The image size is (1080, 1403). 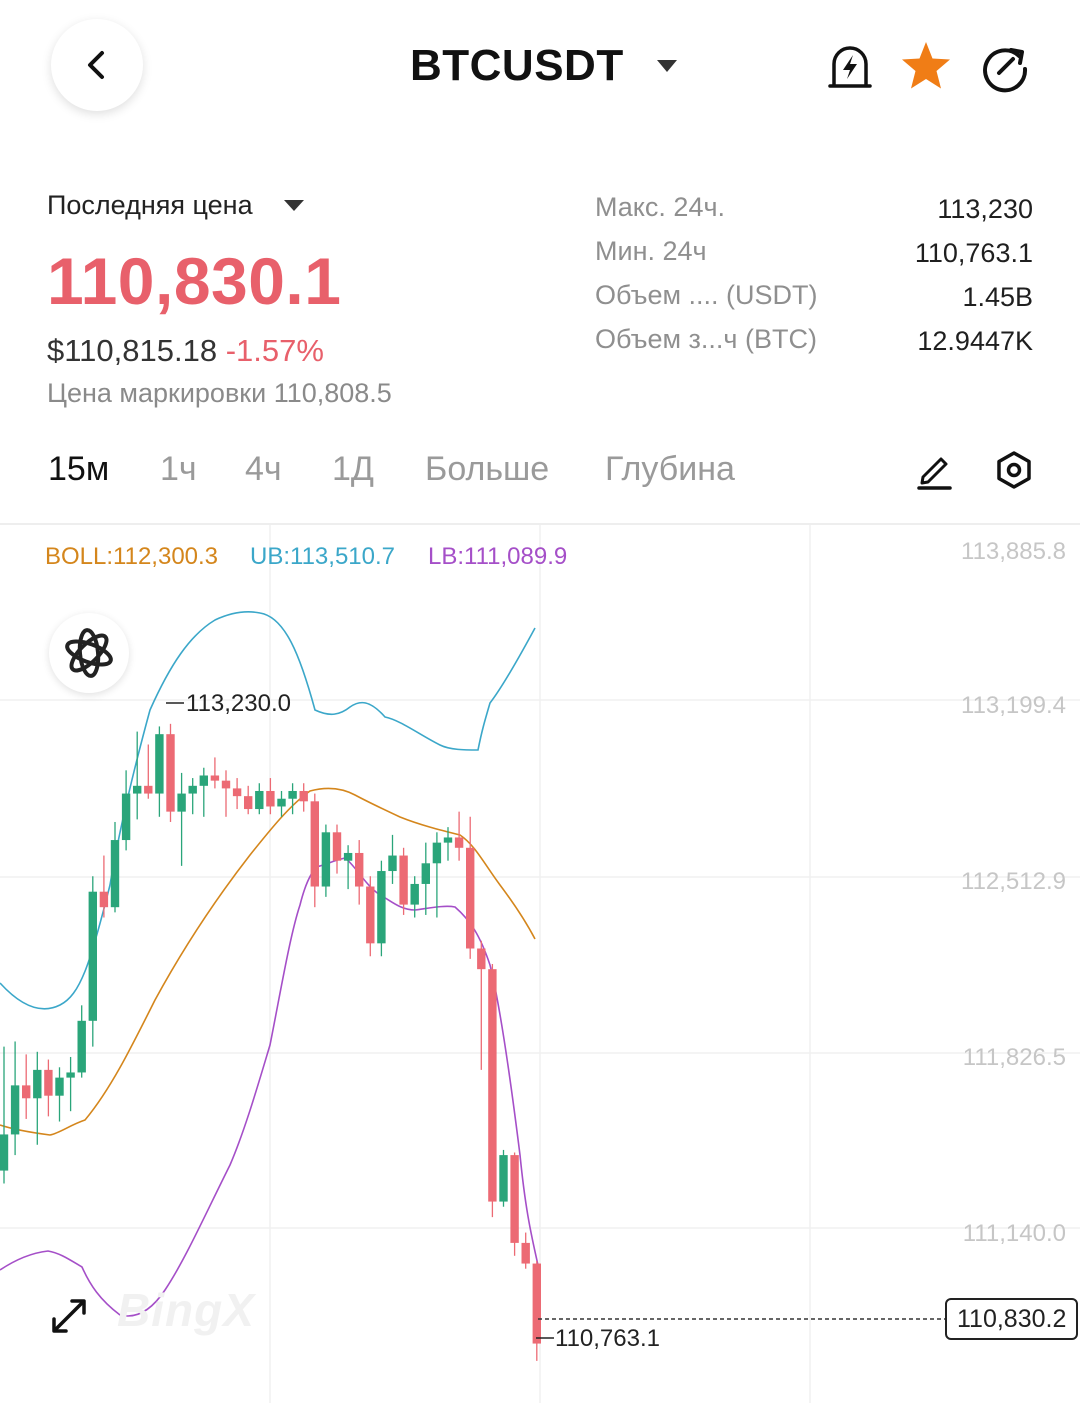 I want to click on y-axis-label: 112,512.9, so click(x=1013, y=881).